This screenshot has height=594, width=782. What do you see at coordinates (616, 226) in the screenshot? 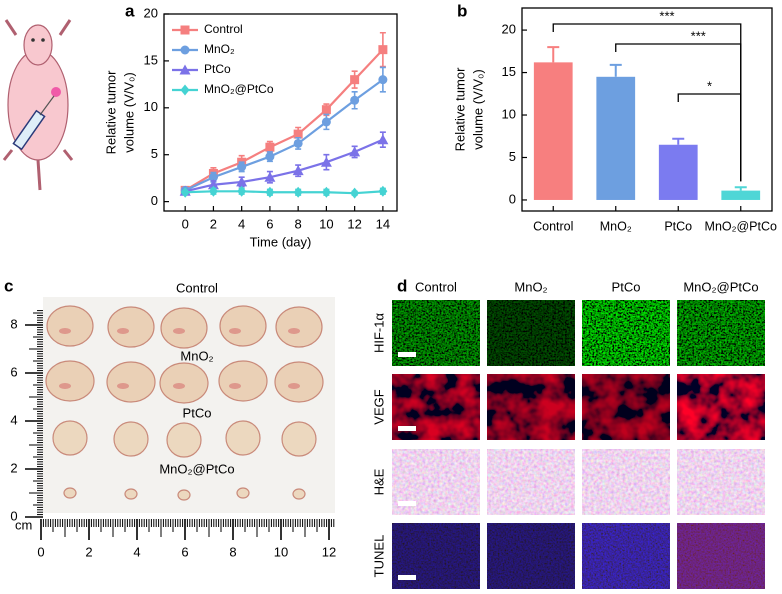
I see `x-tick-label: MnO₂` at bounding box center [616, 226].